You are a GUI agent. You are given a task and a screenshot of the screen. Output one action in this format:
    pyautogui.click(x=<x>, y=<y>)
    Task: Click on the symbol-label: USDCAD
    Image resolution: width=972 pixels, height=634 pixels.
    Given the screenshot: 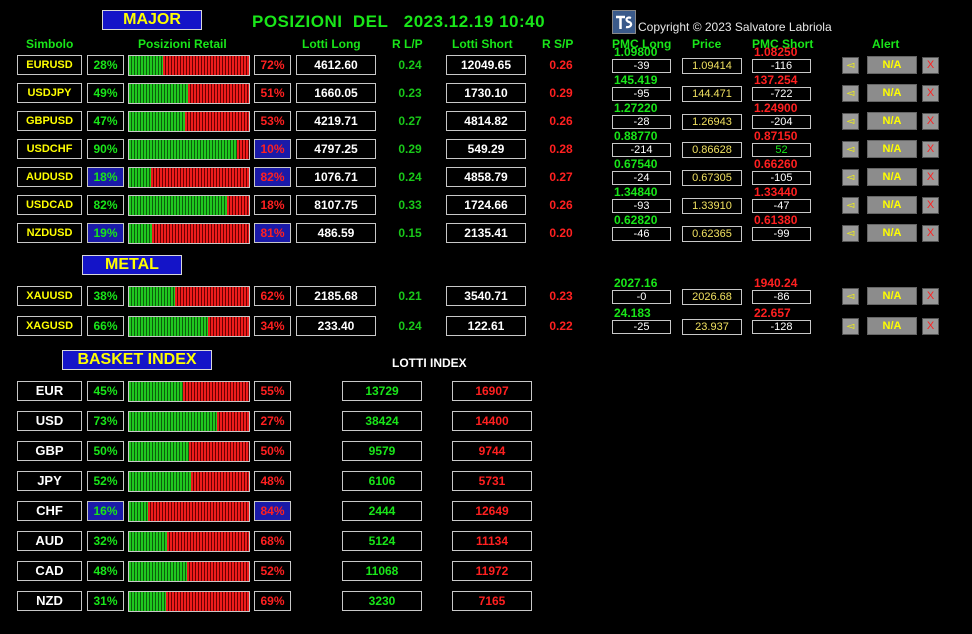 What is the action you would take?
    pyautogui.click(x=49, y=205)
    